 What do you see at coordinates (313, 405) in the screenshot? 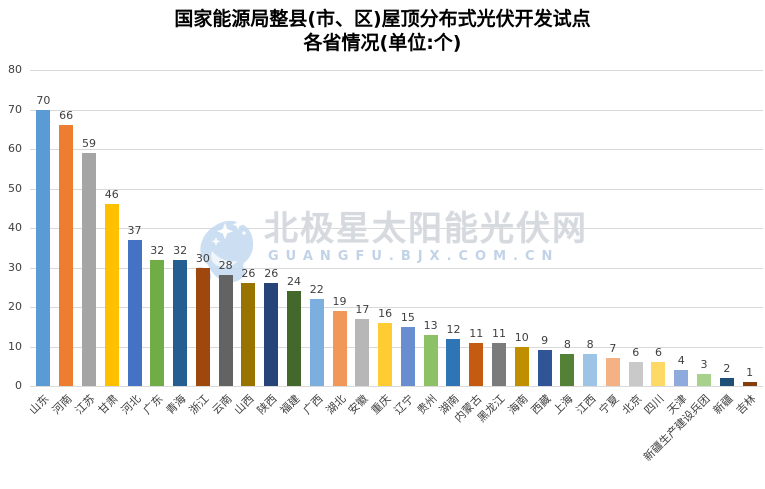
I see `x-category-label: 广西` at bounding box center [313, 405].